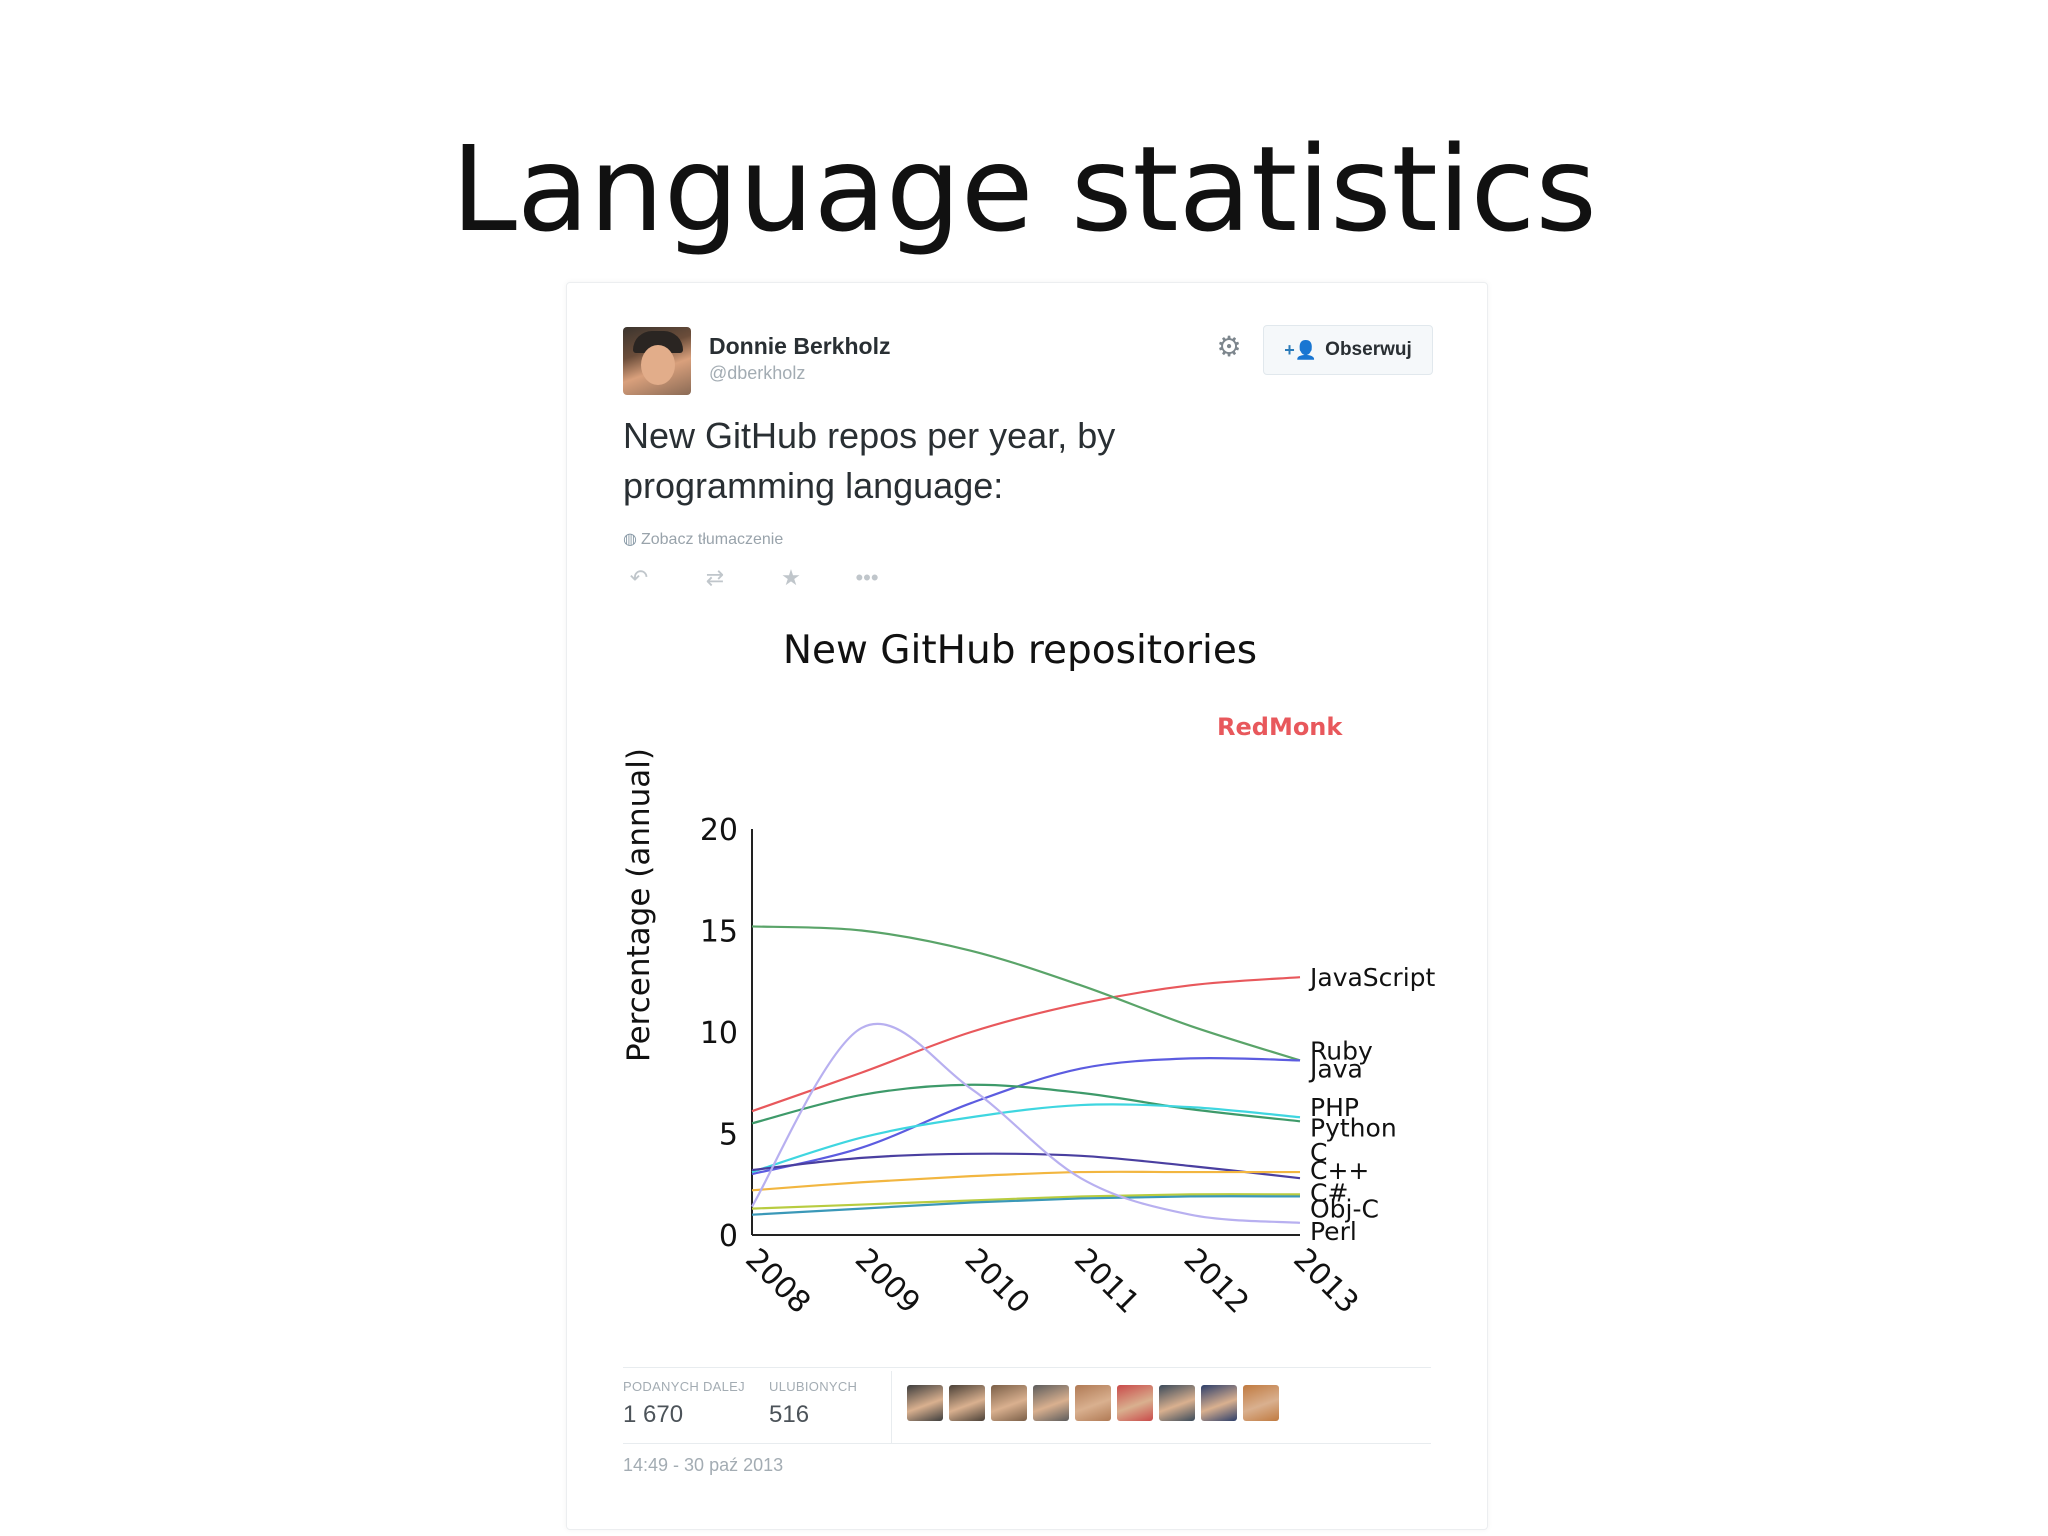 The width and height of the screenshot is (2048, 1536). Describe the element at coordinates (1334, 1107) in the screenshot. I see `series-end-label: PHP` at that location.